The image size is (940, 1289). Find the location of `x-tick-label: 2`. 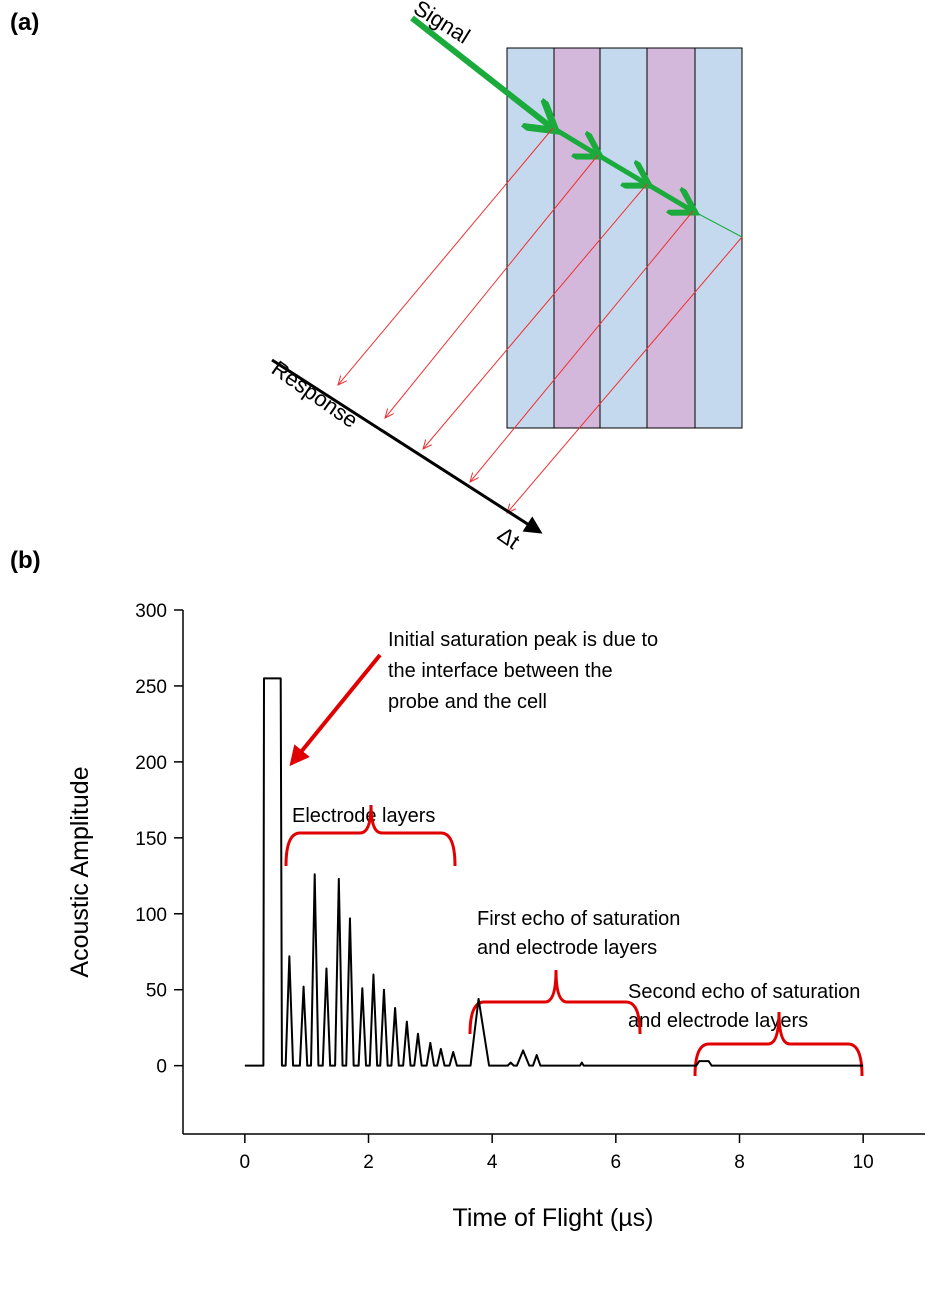

x-tick-label: 2 is located at coordinates (368, 1162).